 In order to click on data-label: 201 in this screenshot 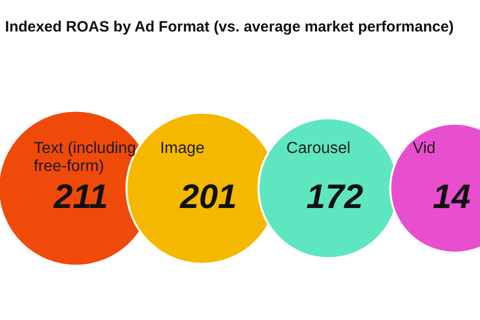, I will do `click(208, 197)`.